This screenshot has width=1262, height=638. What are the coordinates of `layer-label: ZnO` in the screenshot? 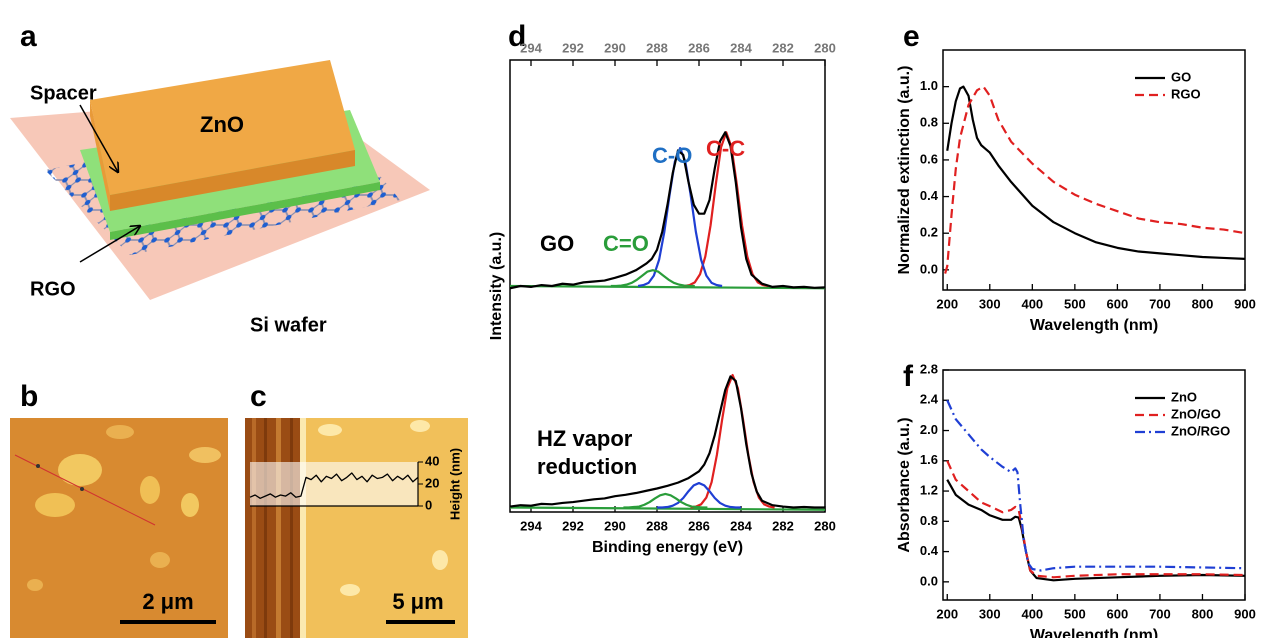 It's located at (222, 124).